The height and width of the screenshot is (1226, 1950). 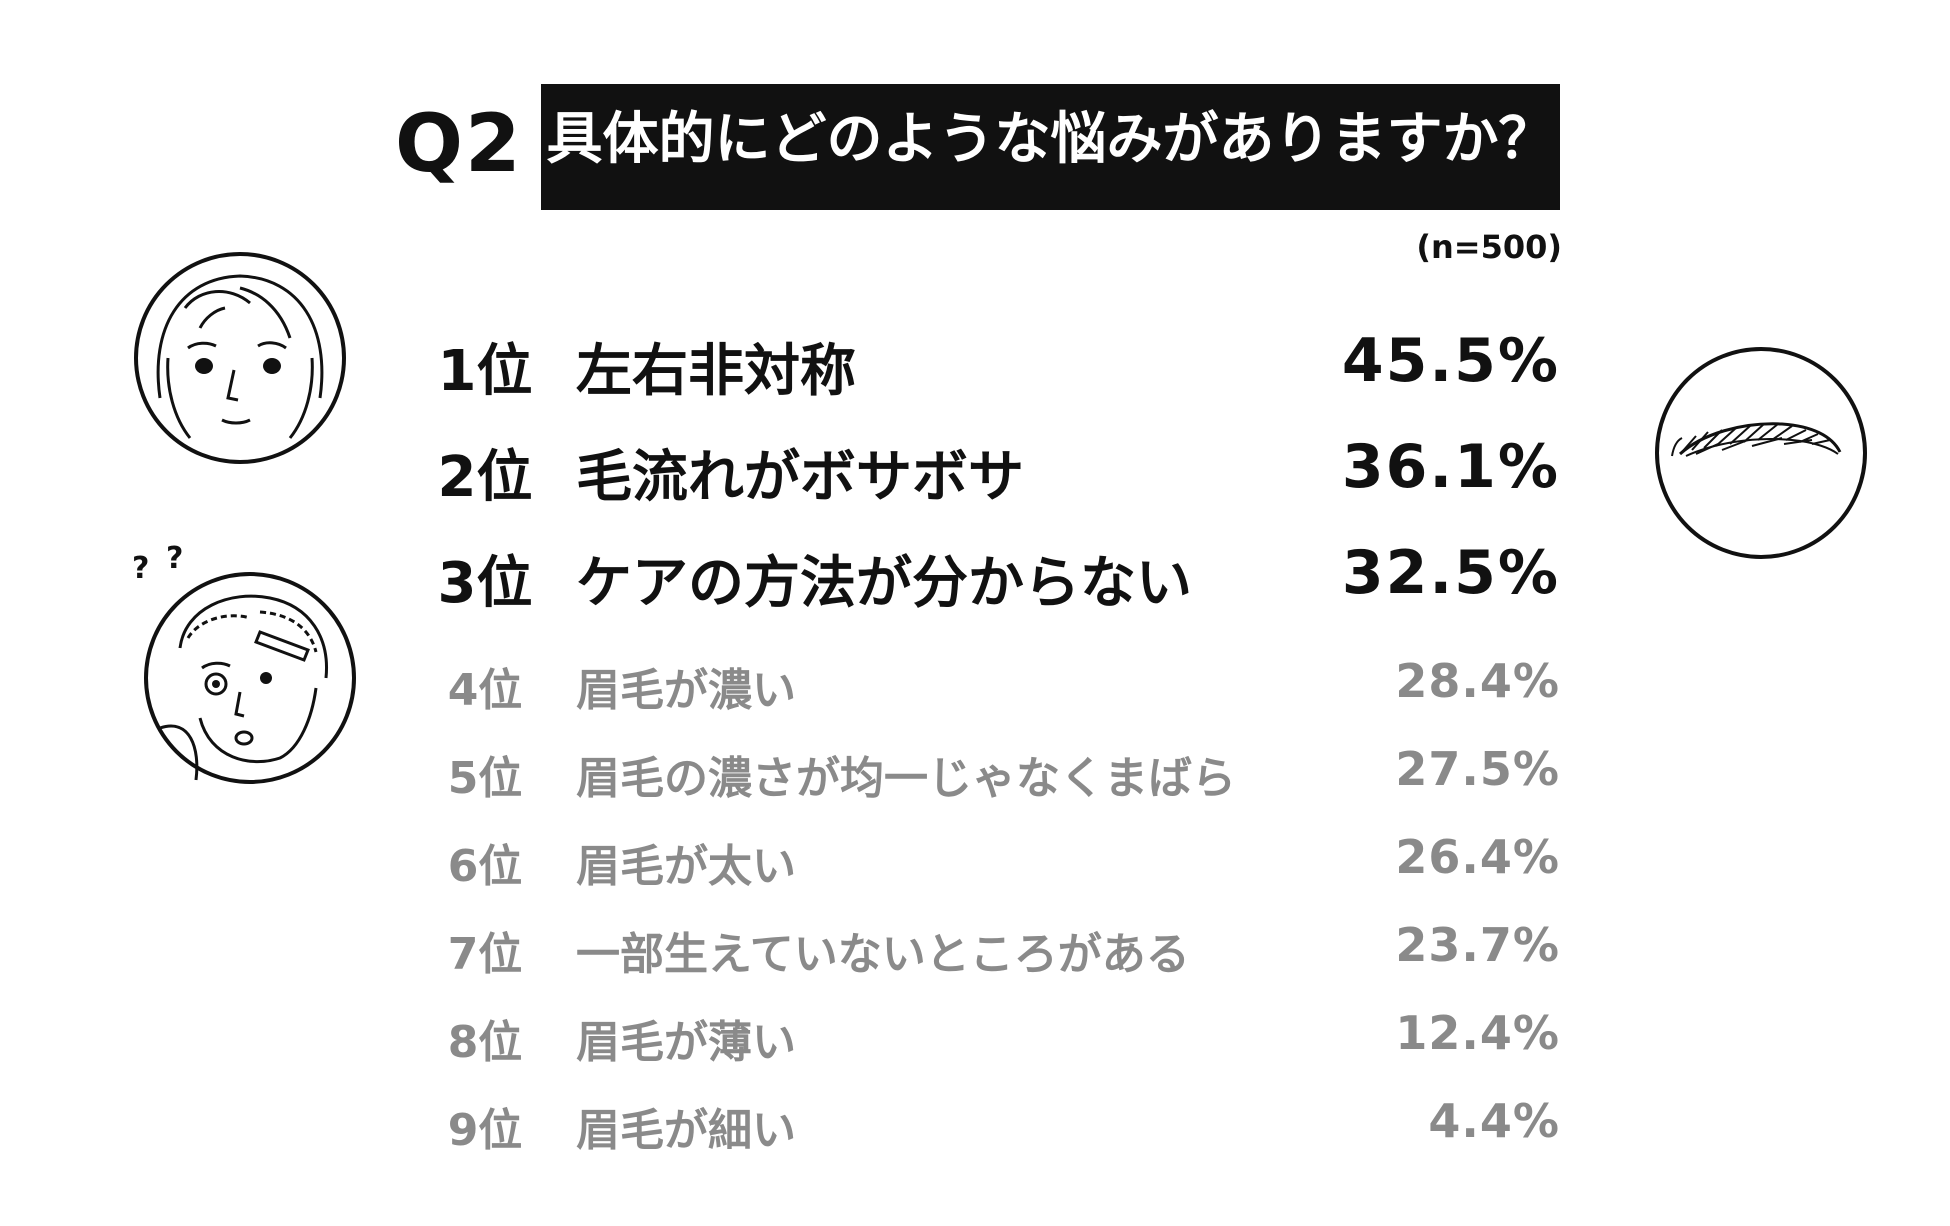 What do you see at coordinates (485, 778) in the screenshot?
I see `rank-label: 5位` at bounding box center [485, 778].